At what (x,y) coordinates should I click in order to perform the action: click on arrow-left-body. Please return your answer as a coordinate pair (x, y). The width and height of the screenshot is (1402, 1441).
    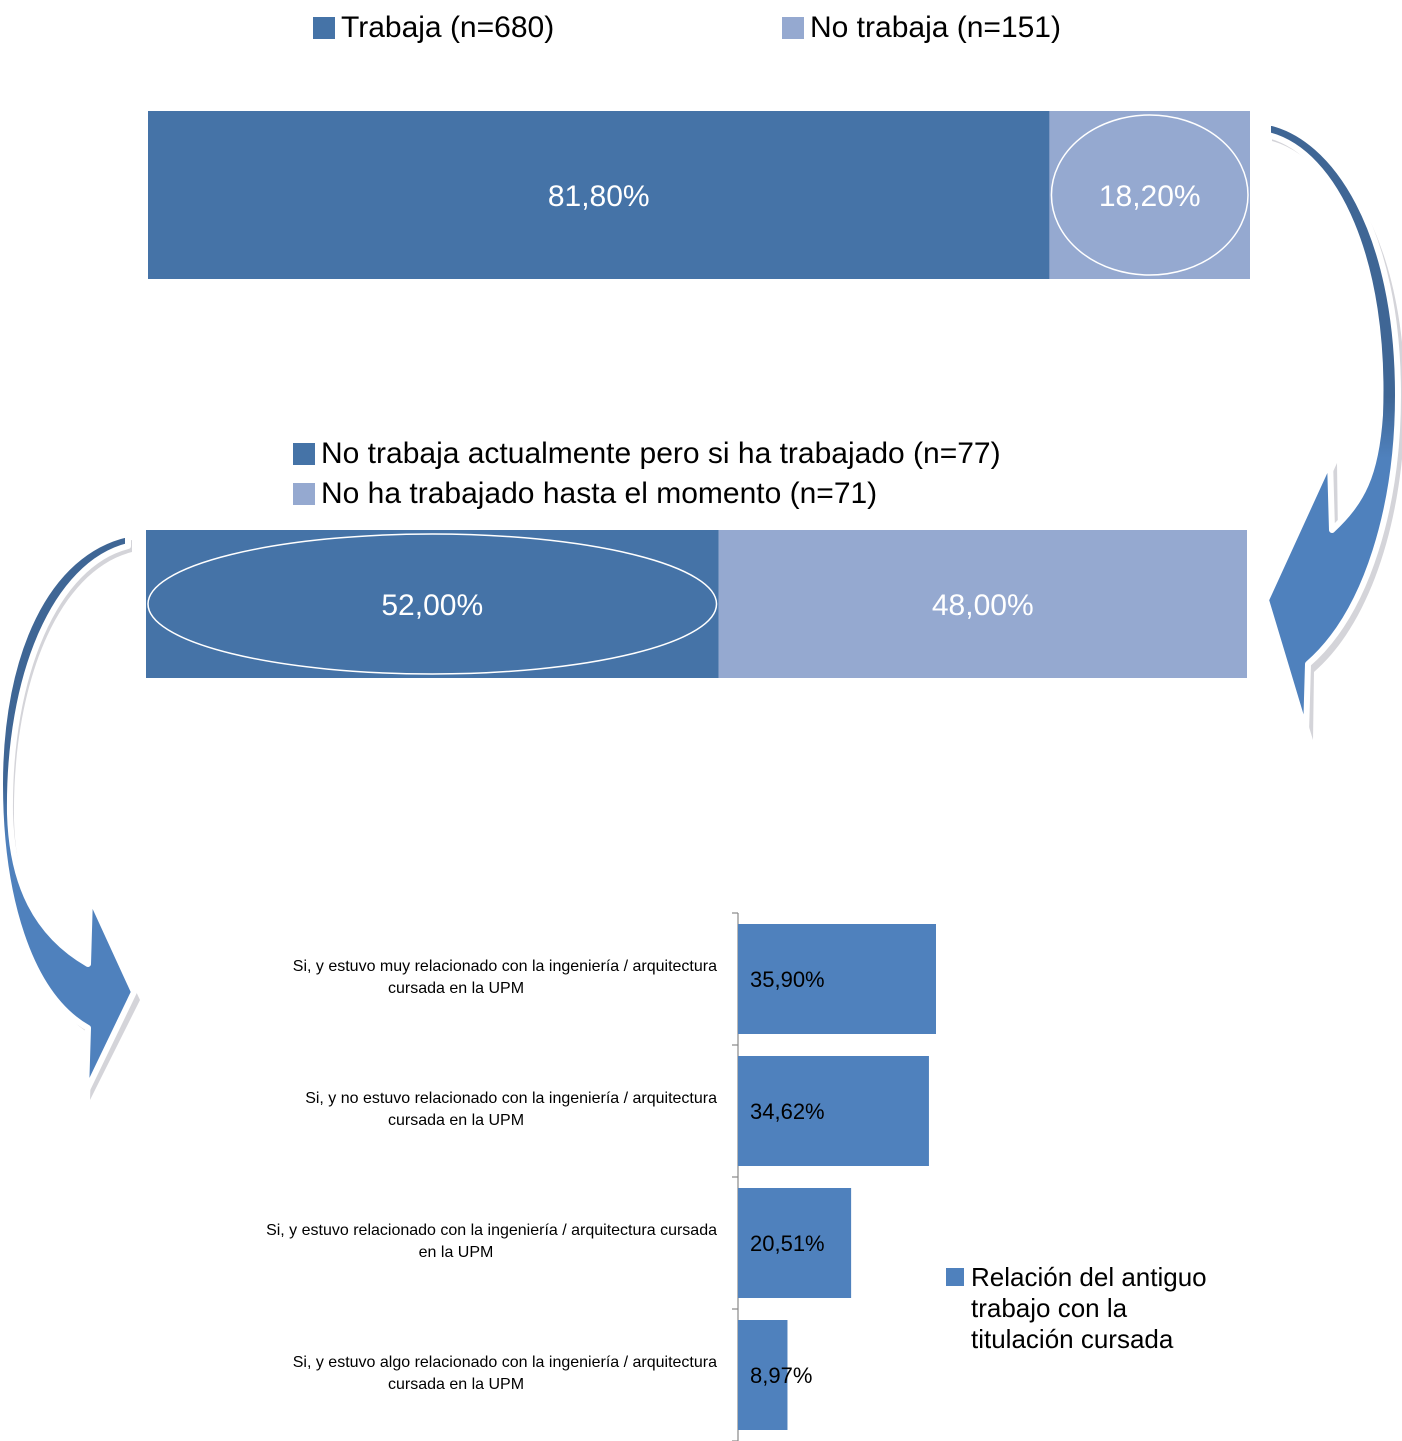
    Looking at the image, I should click on (68, 813).